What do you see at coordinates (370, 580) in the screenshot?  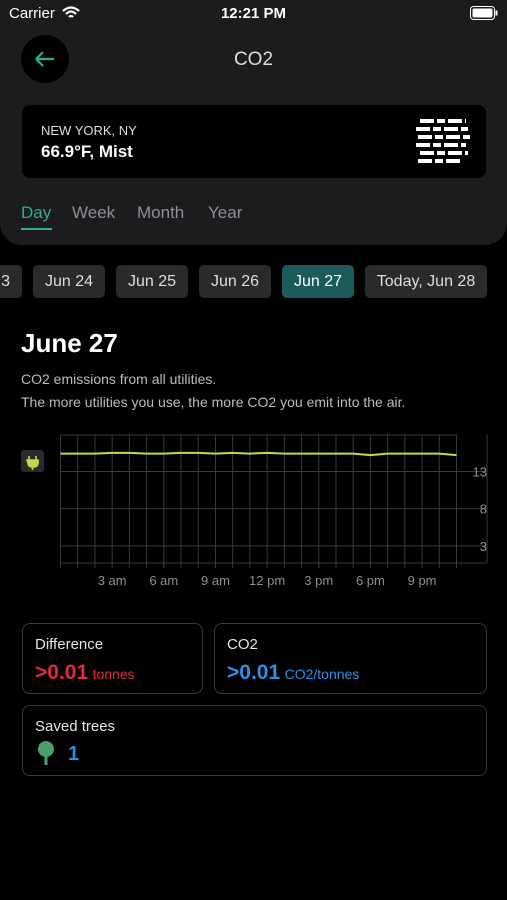 I see `x-tick-label: 6 pm` at bounding box center [370, 580].